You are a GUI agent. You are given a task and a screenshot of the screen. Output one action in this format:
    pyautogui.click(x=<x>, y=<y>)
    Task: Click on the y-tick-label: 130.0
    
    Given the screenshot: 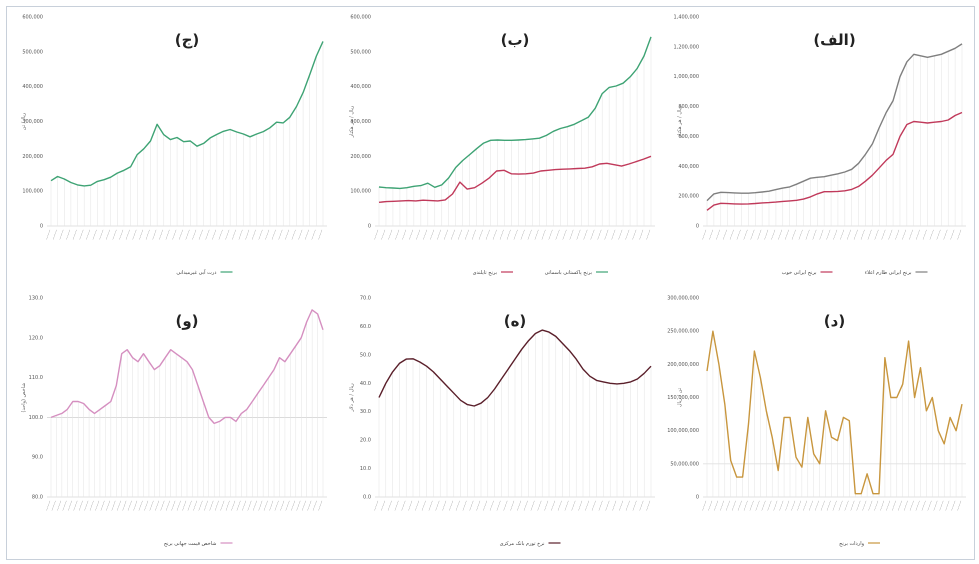 What is the action you would take?
    pyautogui.click(x=36, y=299)
    